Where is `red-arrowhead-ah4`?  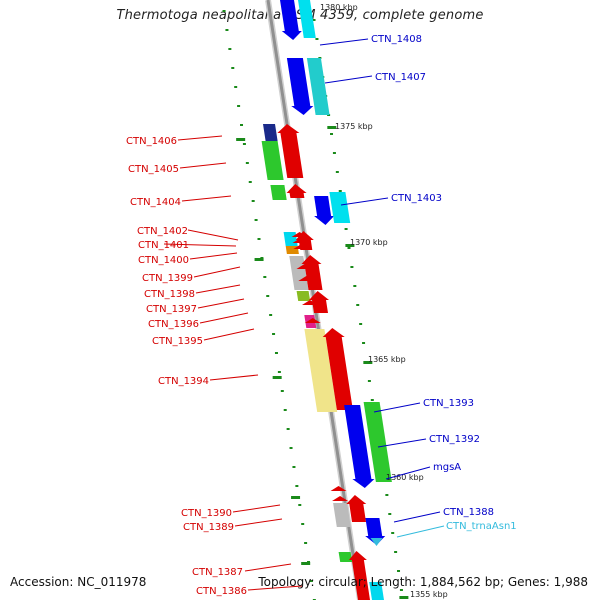 red-arrowhead-ah4 is located at coordinates (304, 266).